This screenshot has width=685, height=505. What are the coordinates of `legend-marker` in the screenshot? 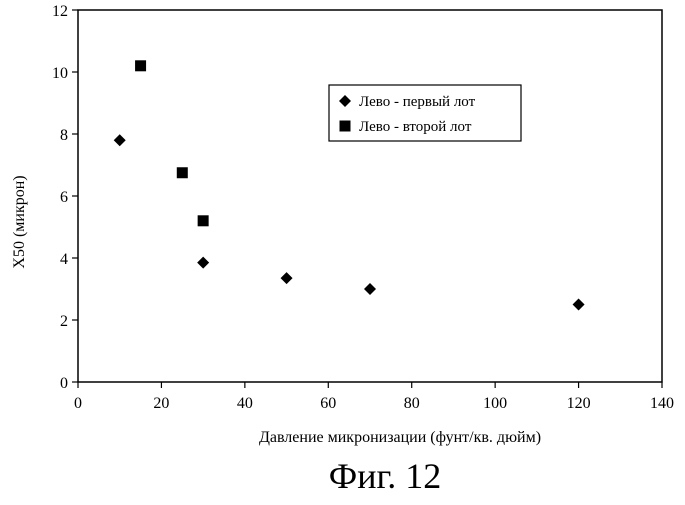 It's located at (345, 126).